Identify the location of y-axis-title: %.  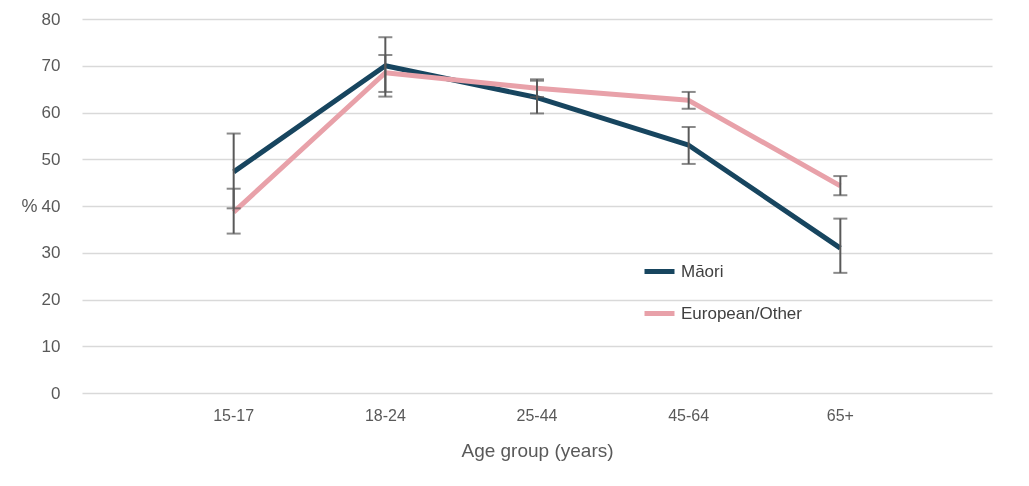
(29, 205).